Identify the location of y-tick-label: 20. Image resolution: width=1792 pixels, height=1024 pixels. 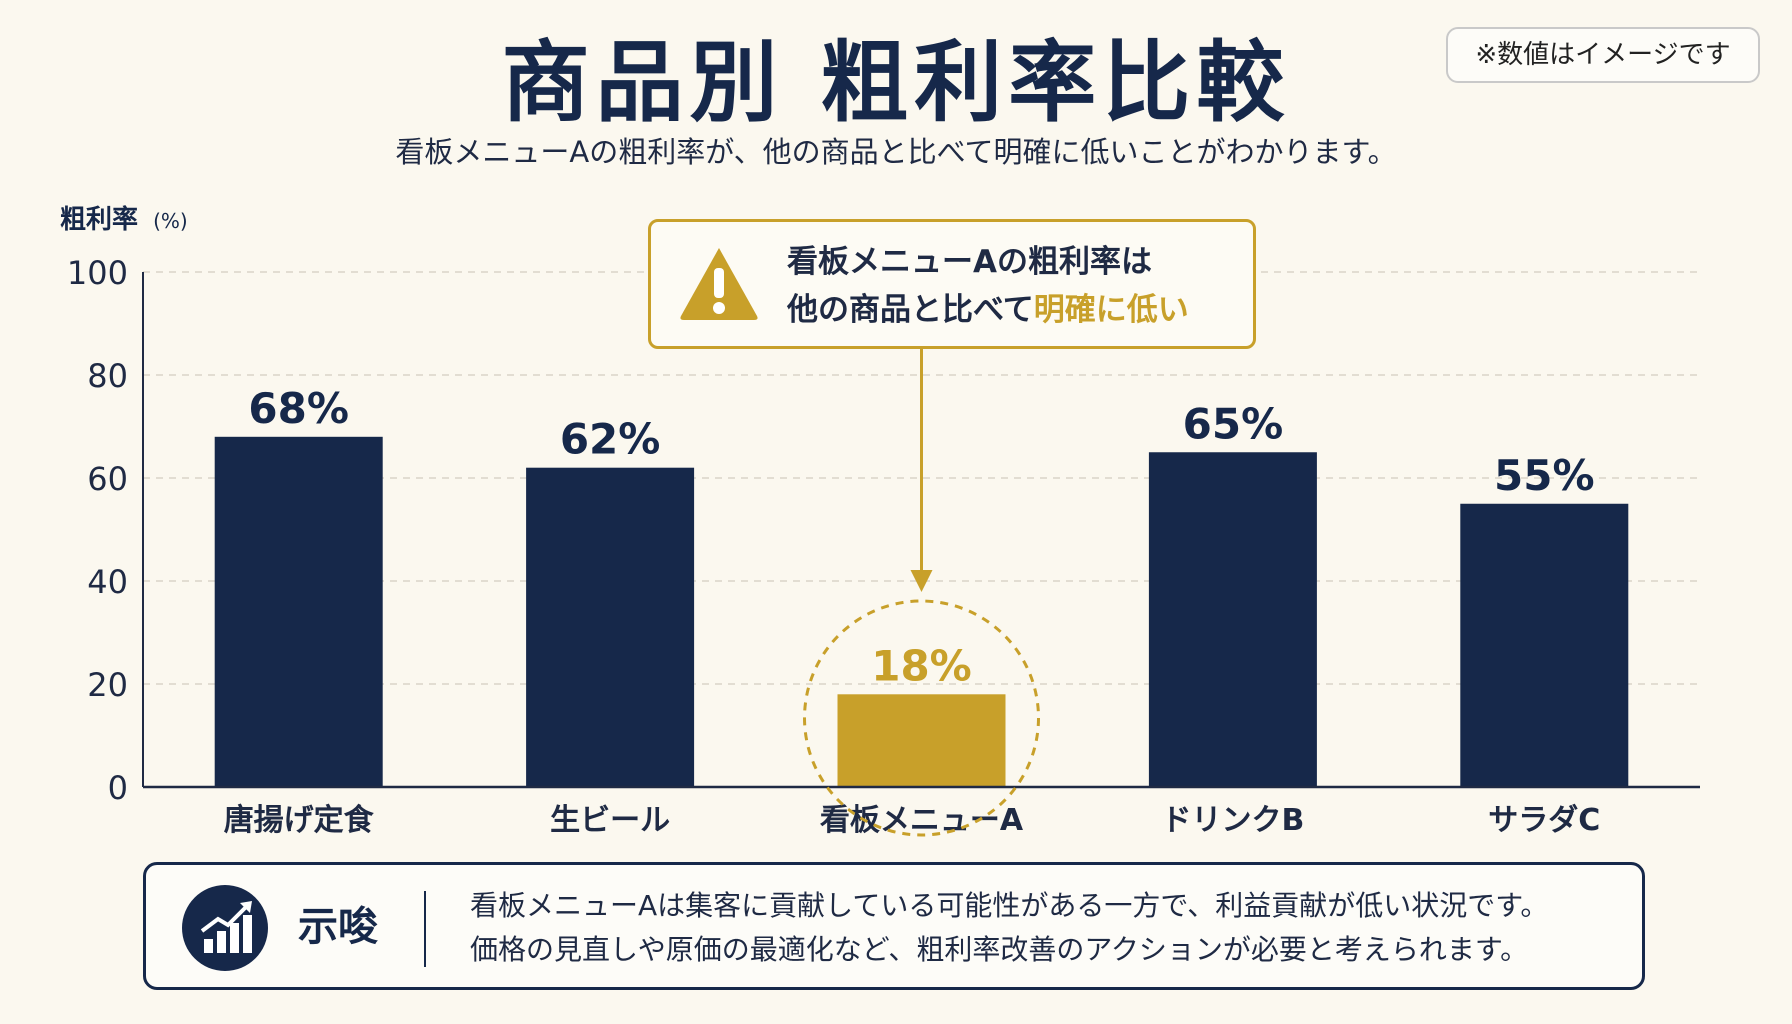
(107, 685).